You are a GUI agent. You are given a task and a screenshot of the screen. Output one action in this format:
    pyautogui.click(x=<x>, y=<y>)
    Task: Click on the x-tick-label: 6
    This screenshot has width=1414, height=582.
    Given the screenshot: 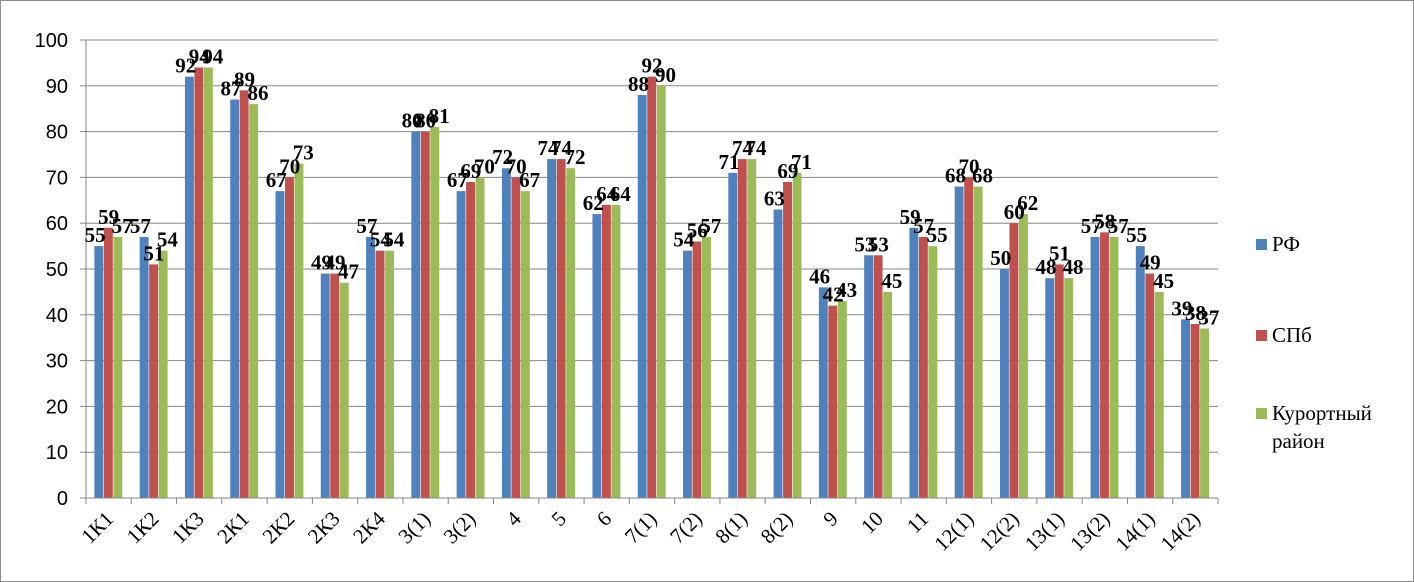 What is the action you would take?
    pyautogui.click(x=604, y=519)
    